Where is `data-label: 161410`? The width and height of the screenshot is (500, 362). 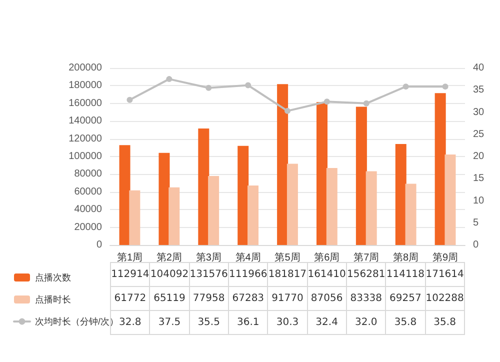 data-label: 161410 is located at coordinates (326, 274).